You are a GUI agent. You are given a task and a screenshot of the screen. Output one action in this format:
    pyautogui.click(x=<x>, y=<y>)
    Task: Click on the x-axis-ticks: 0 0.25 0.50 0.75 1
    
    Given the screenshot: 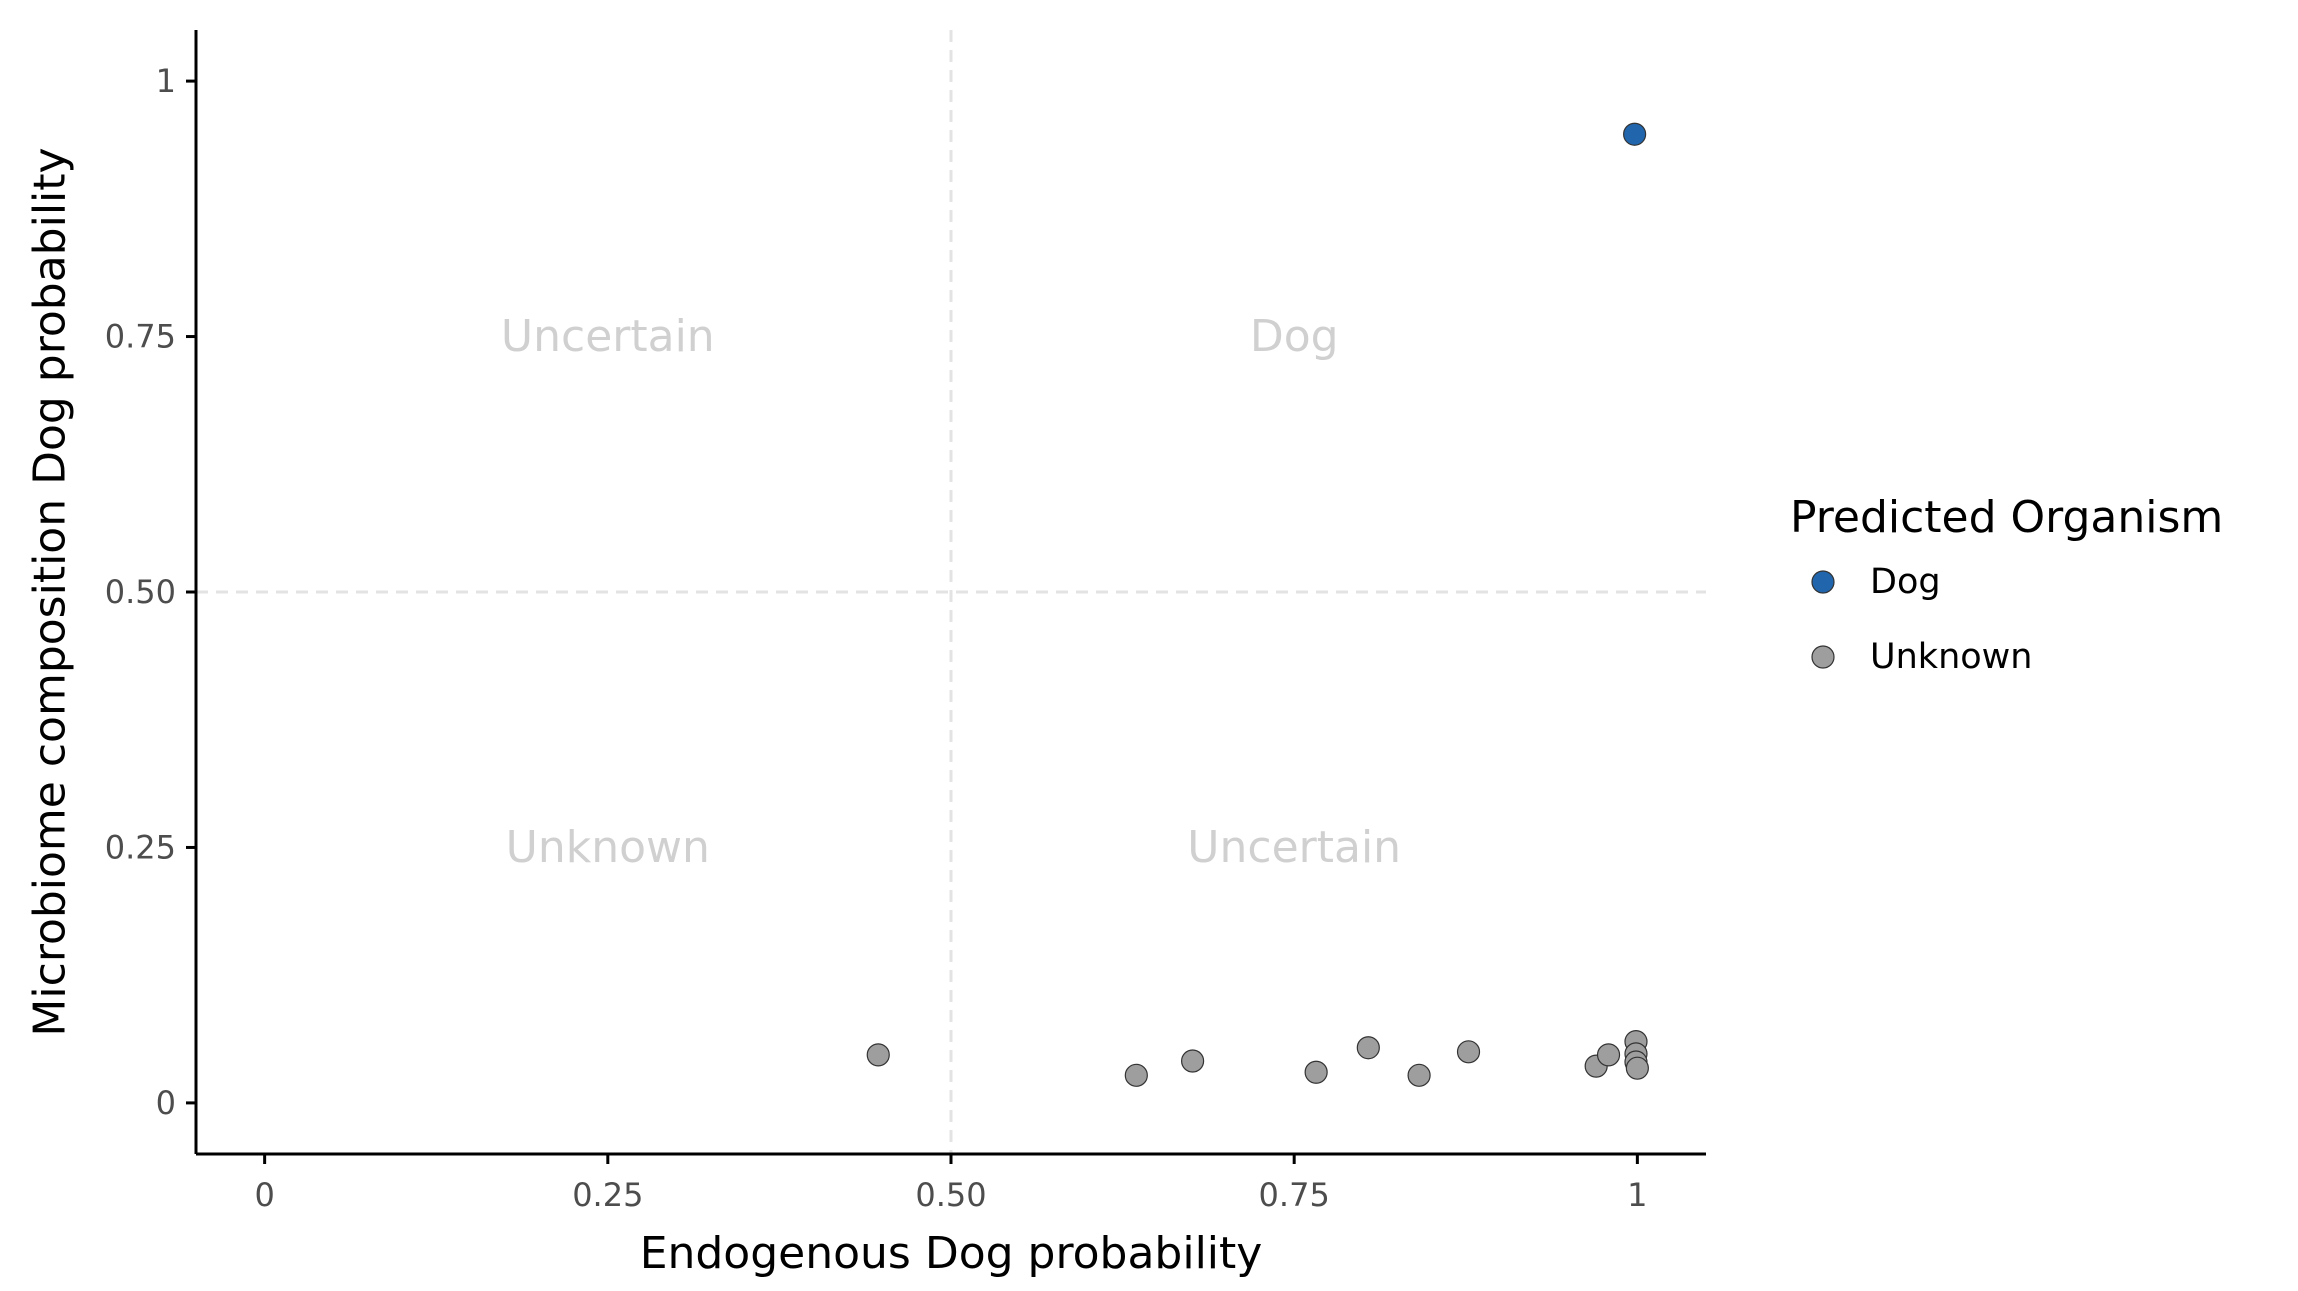 What is the action you would take?
    pyautogui.click(x=951, y=1184)
    